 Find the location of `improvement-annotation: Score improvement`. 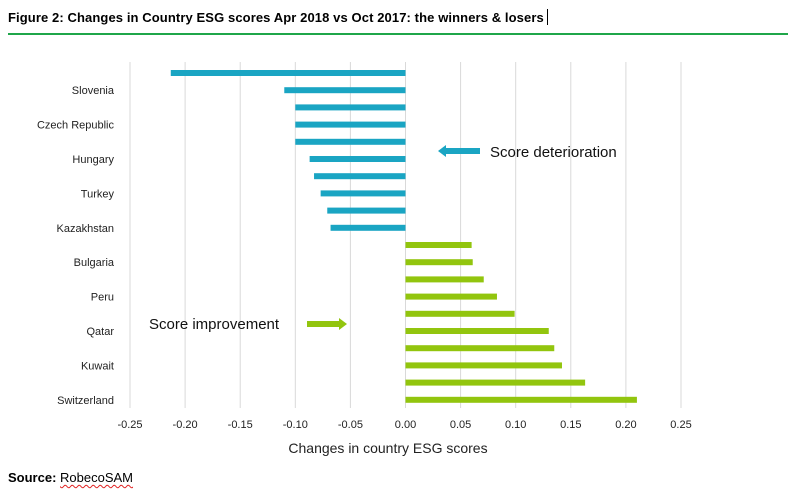

improvement-annotation: Score improvement is located at coordinates (248, 324).